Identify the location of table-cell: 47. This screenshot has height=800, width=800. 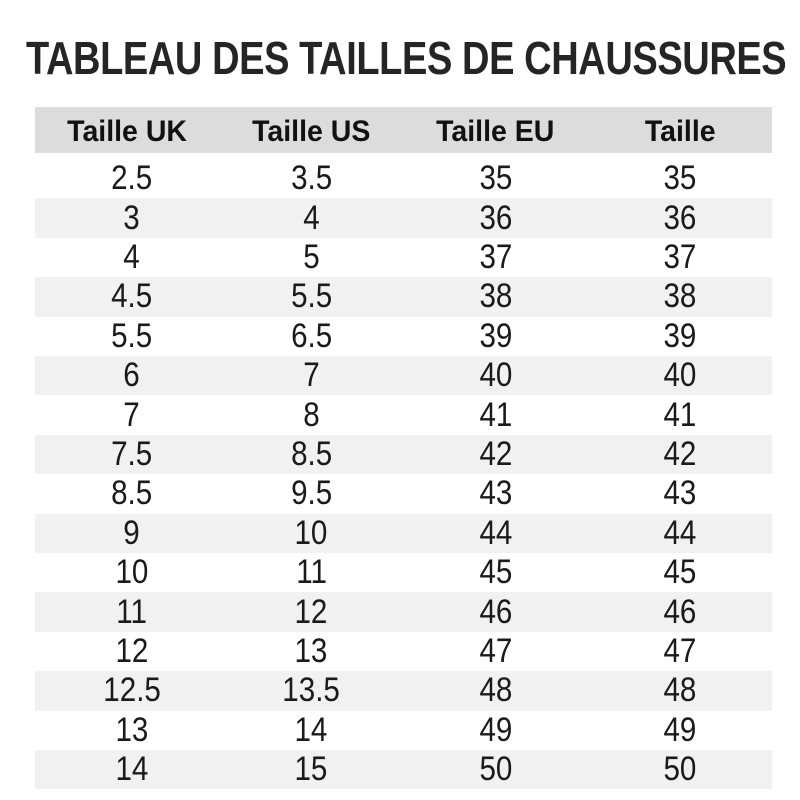
(496, 651).